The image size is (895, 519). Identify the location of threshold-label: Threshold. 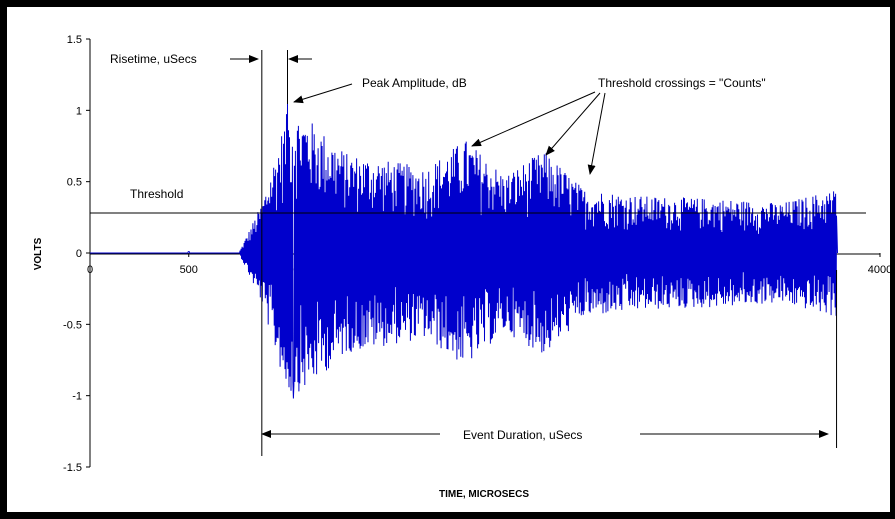
(156, 194).